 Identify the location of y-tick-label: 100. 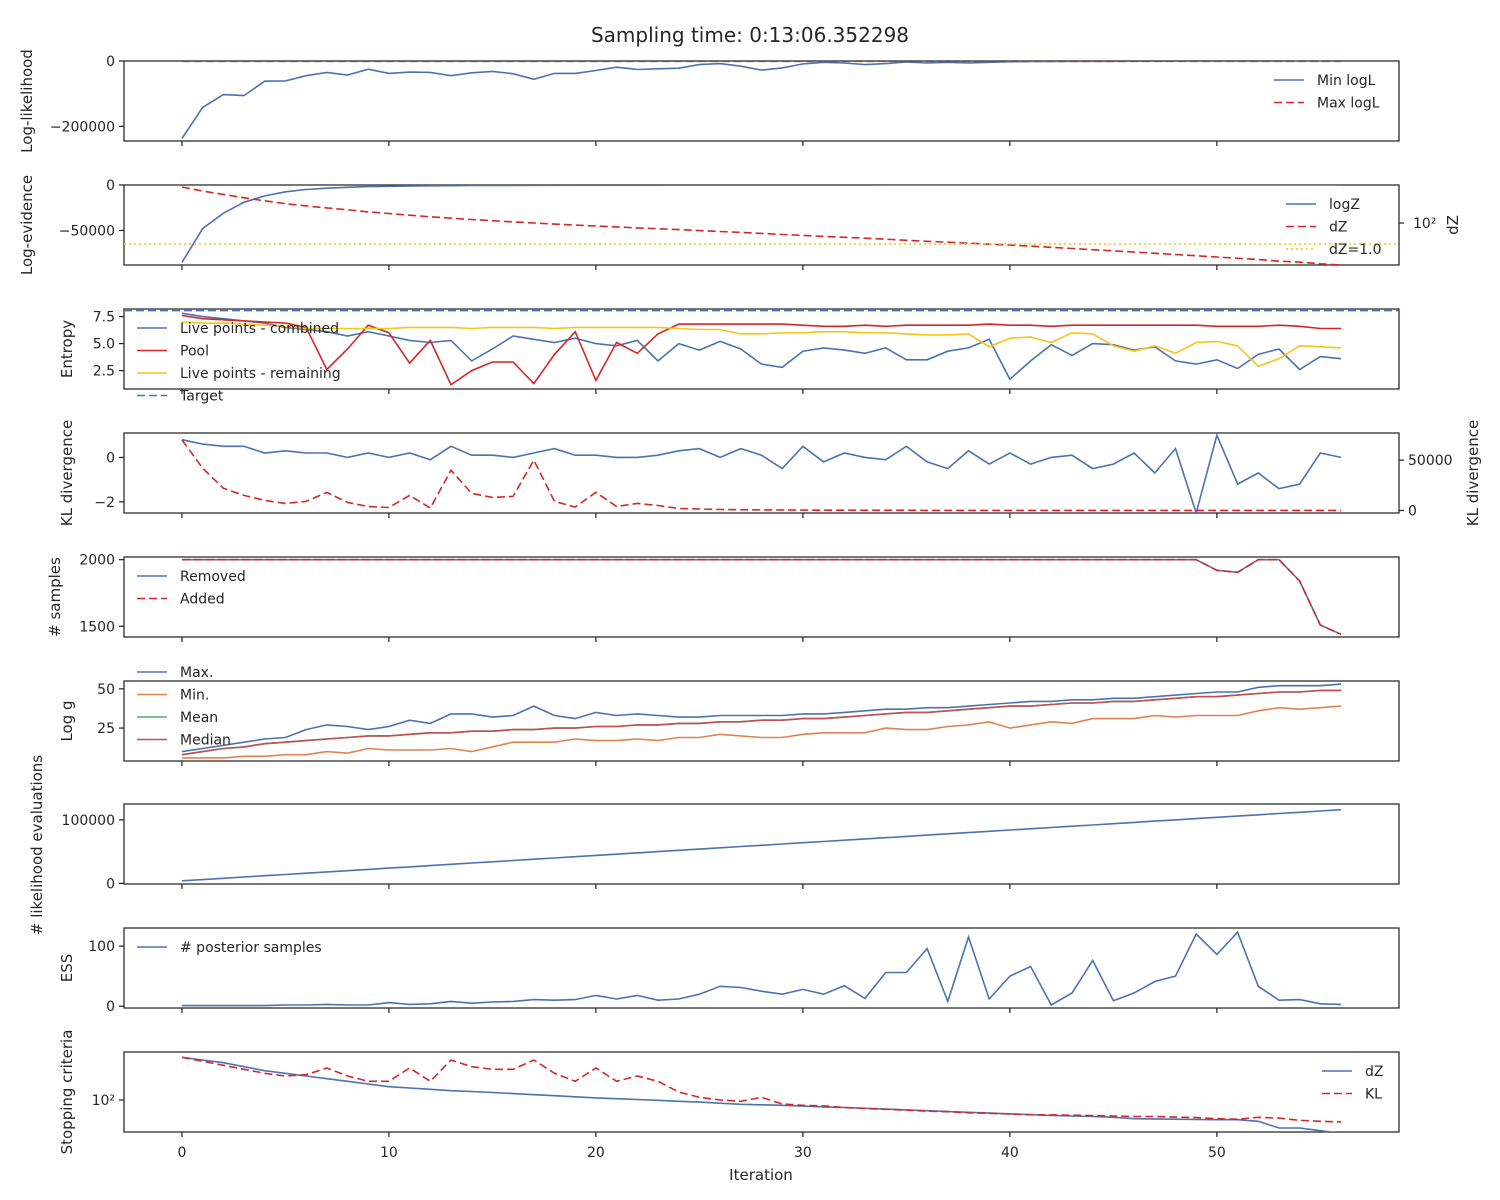
(101, 947).